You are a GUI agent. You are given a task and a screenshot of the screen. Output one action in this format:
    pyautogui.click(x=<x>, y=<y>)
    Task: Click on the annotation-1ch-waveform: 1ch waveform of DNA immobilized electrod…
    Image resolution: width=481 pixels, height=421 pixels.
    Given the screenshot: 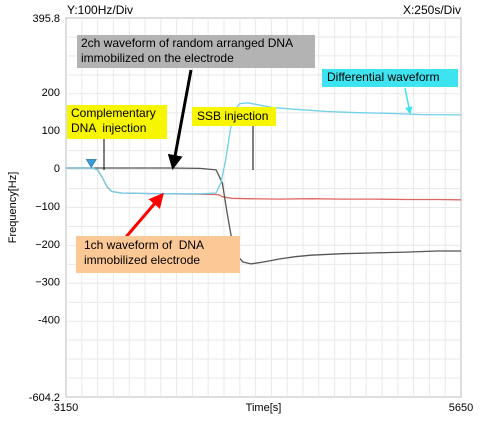 What is the action you would take?
    pyautogui.click(x=158, y=254)
    